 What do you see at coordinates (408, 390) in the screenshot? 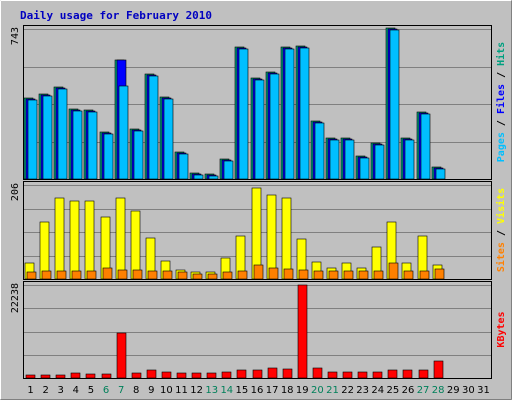
I see `x-tick-label-26: 26` at bounding box center [408, 390].